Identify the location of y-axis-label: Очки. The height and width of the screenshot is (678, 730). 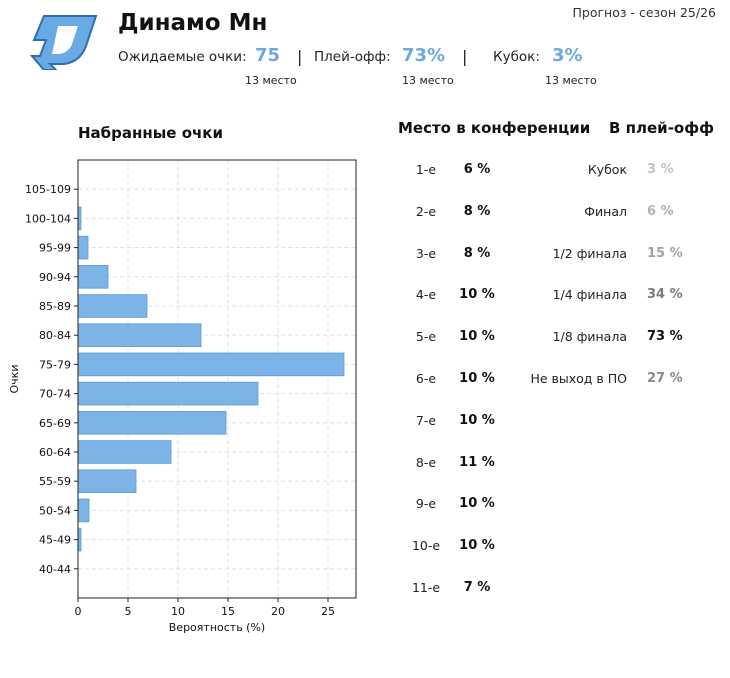
(14, 379).